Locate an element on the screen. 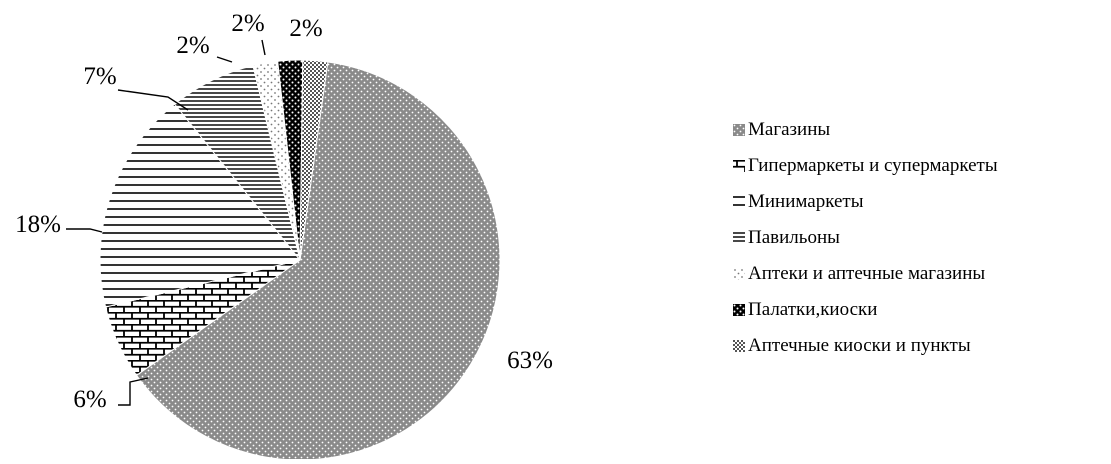 This screenshot has width=1111, height=464. data-label-5: 2% is located at coordinates (192, 45).